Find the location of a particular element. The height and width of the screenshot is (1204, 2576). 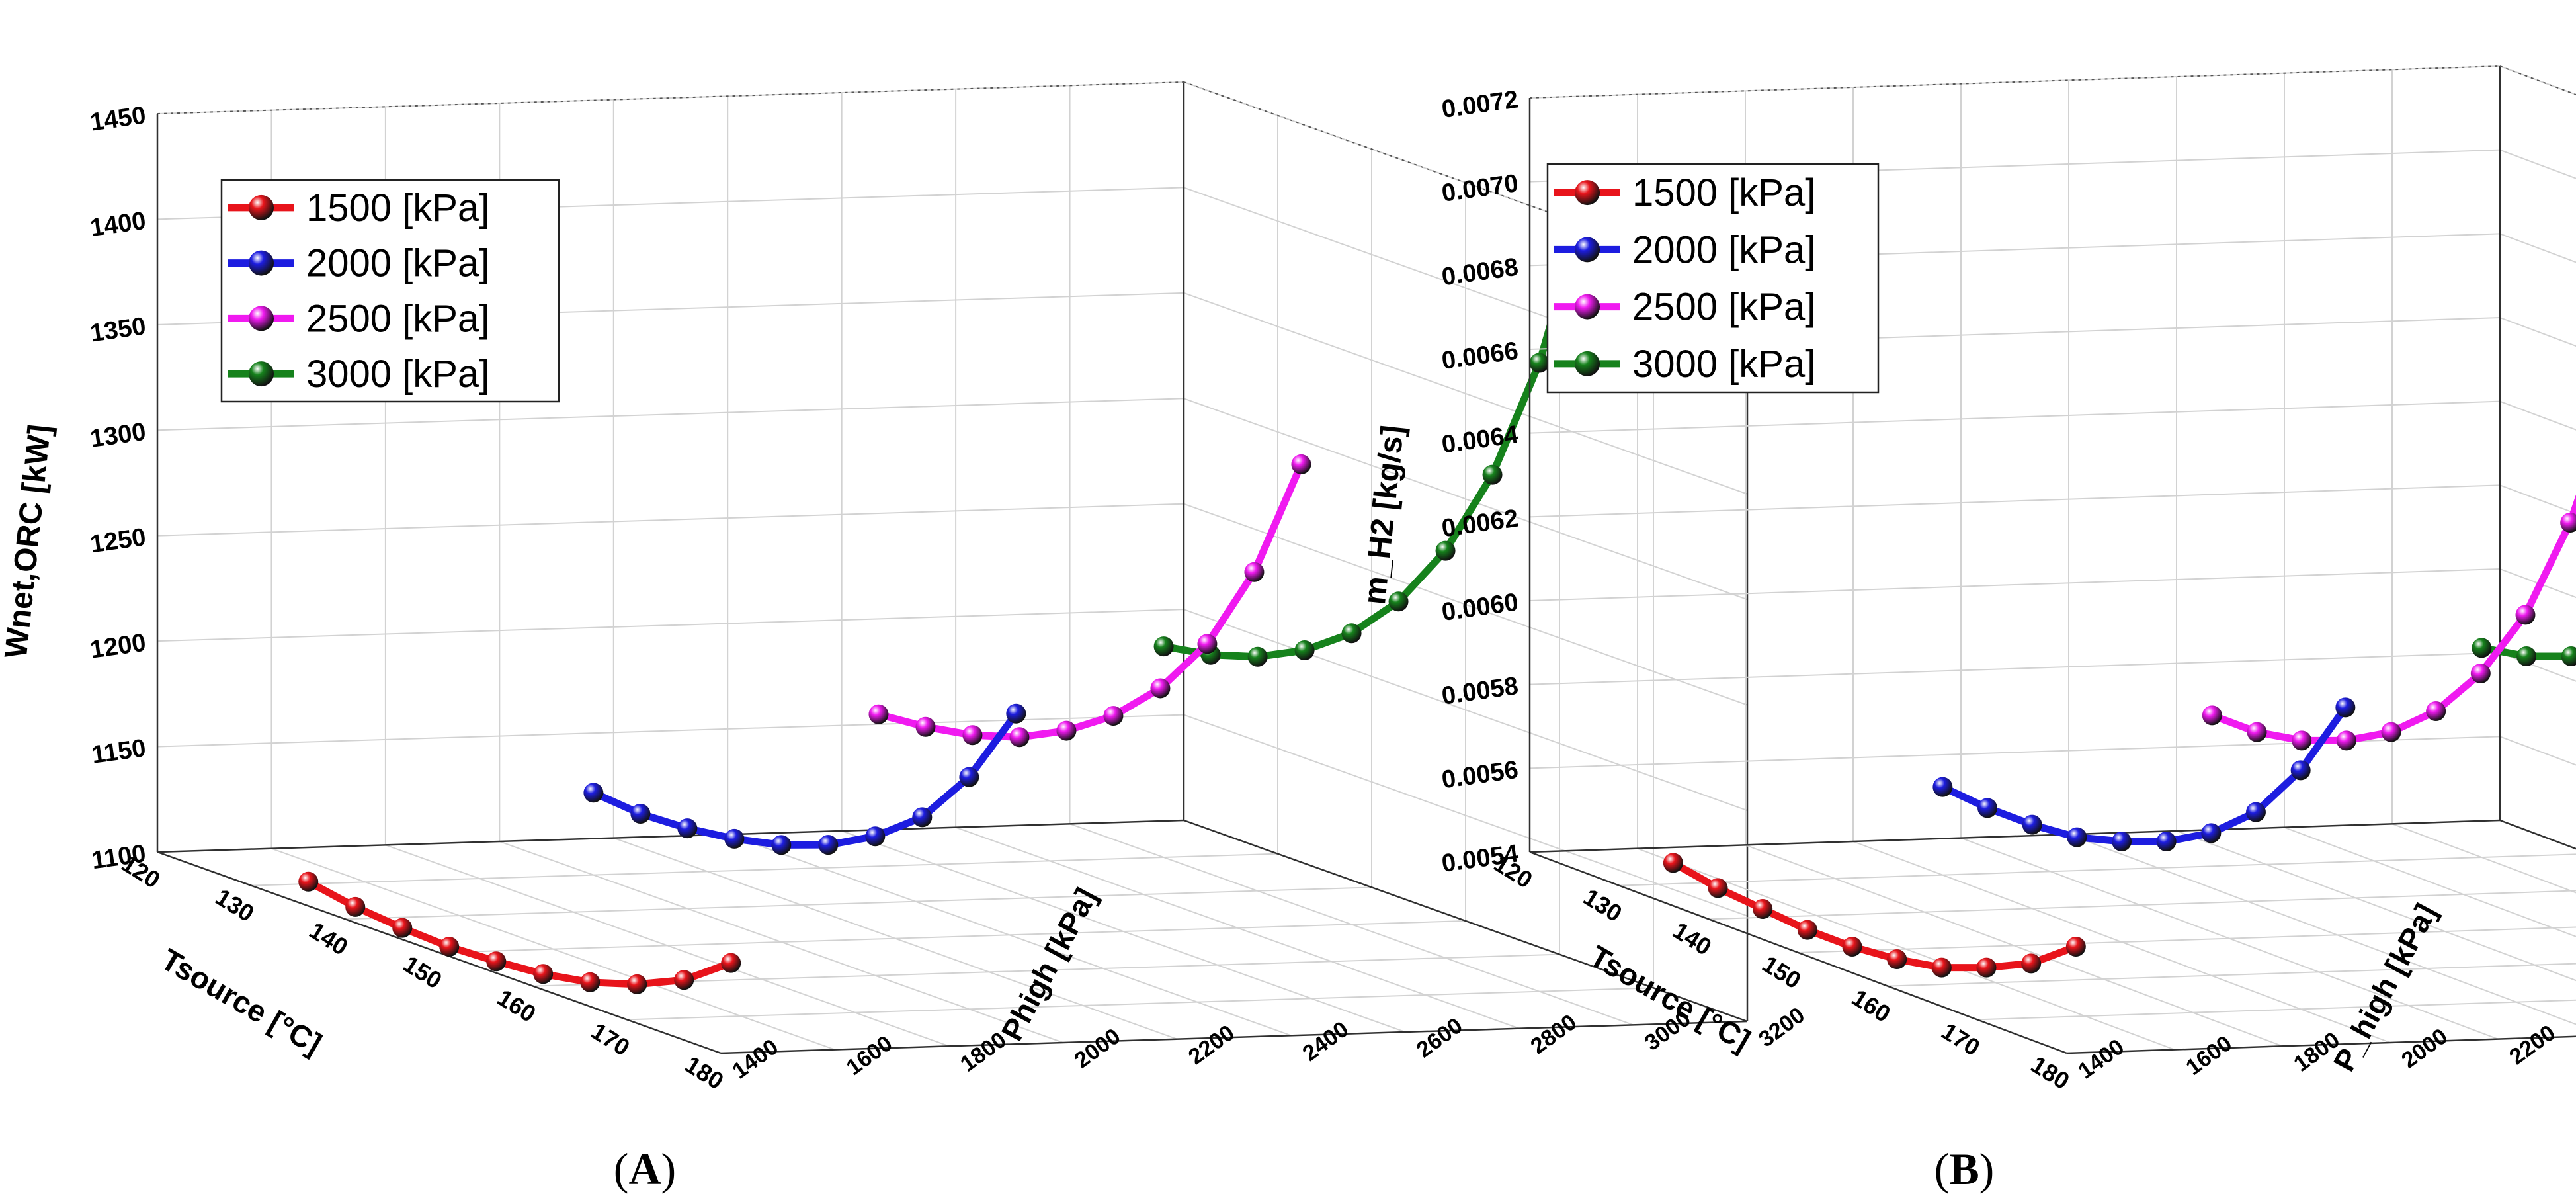

legend-item: 3000 [kPa] is located at coordinates (359, 374).